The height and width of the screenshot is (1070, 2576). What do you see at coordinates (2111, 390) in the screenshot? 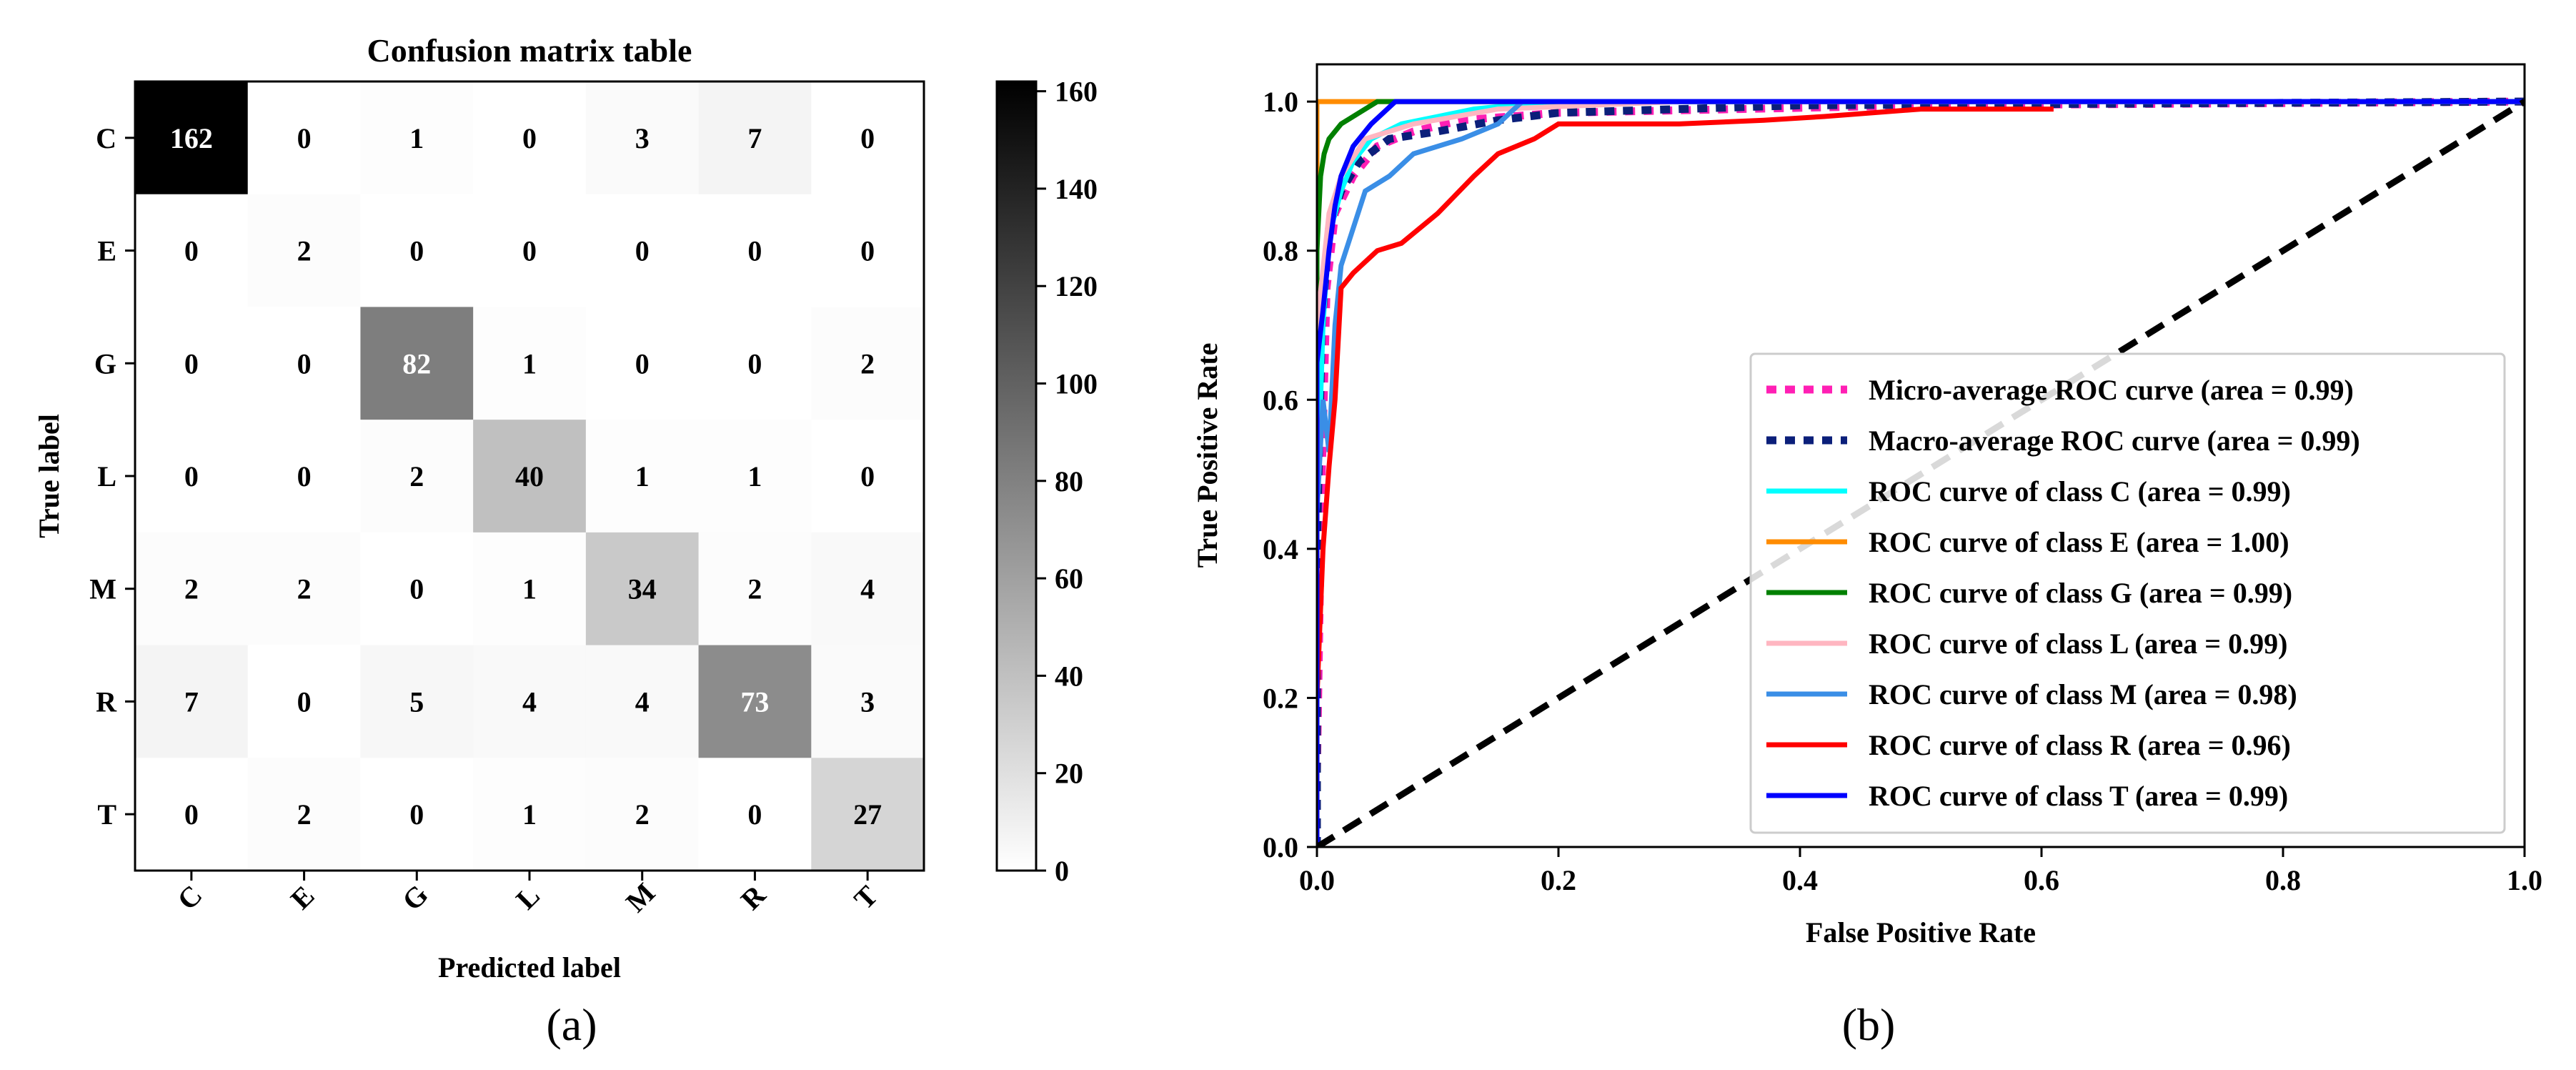
I see `legend-label: Micro-average ROC curve (area = 0.99)` at bounding box center [2111, 390].